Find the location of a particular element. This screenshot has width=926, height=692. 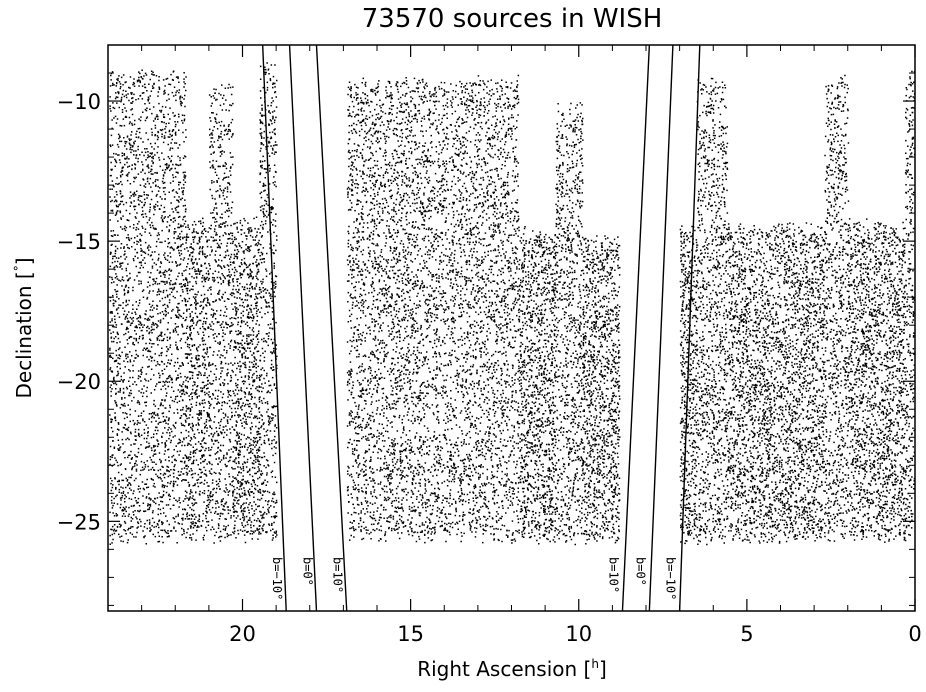

x-tick-label: 5 is located at coordinates (746, 634).